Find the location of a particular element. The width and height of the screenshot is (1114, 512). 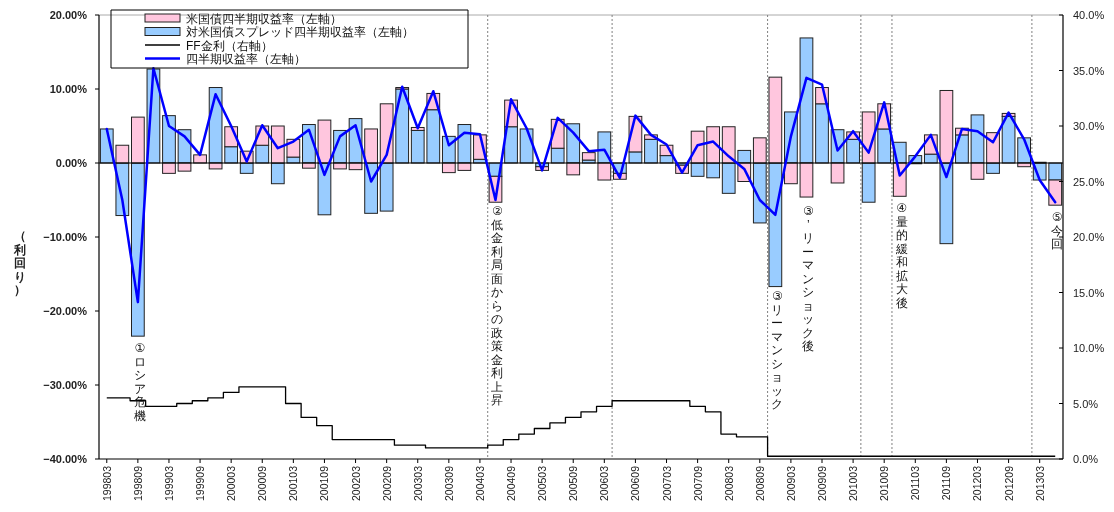

y2-tick-label: 40.0% is located at coordinates (1089, 15).